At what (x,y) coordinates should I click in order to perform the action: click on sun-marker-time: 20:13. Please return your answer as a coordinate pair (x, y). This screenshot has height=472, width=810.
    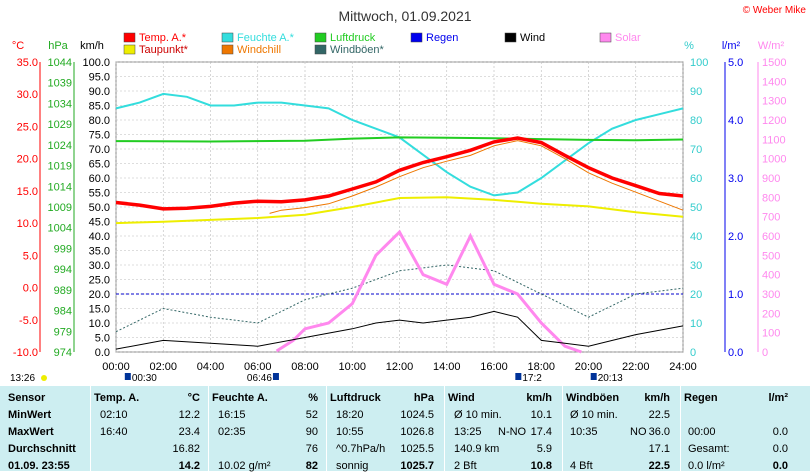
    Looking at the image, I should click on (610, 378).